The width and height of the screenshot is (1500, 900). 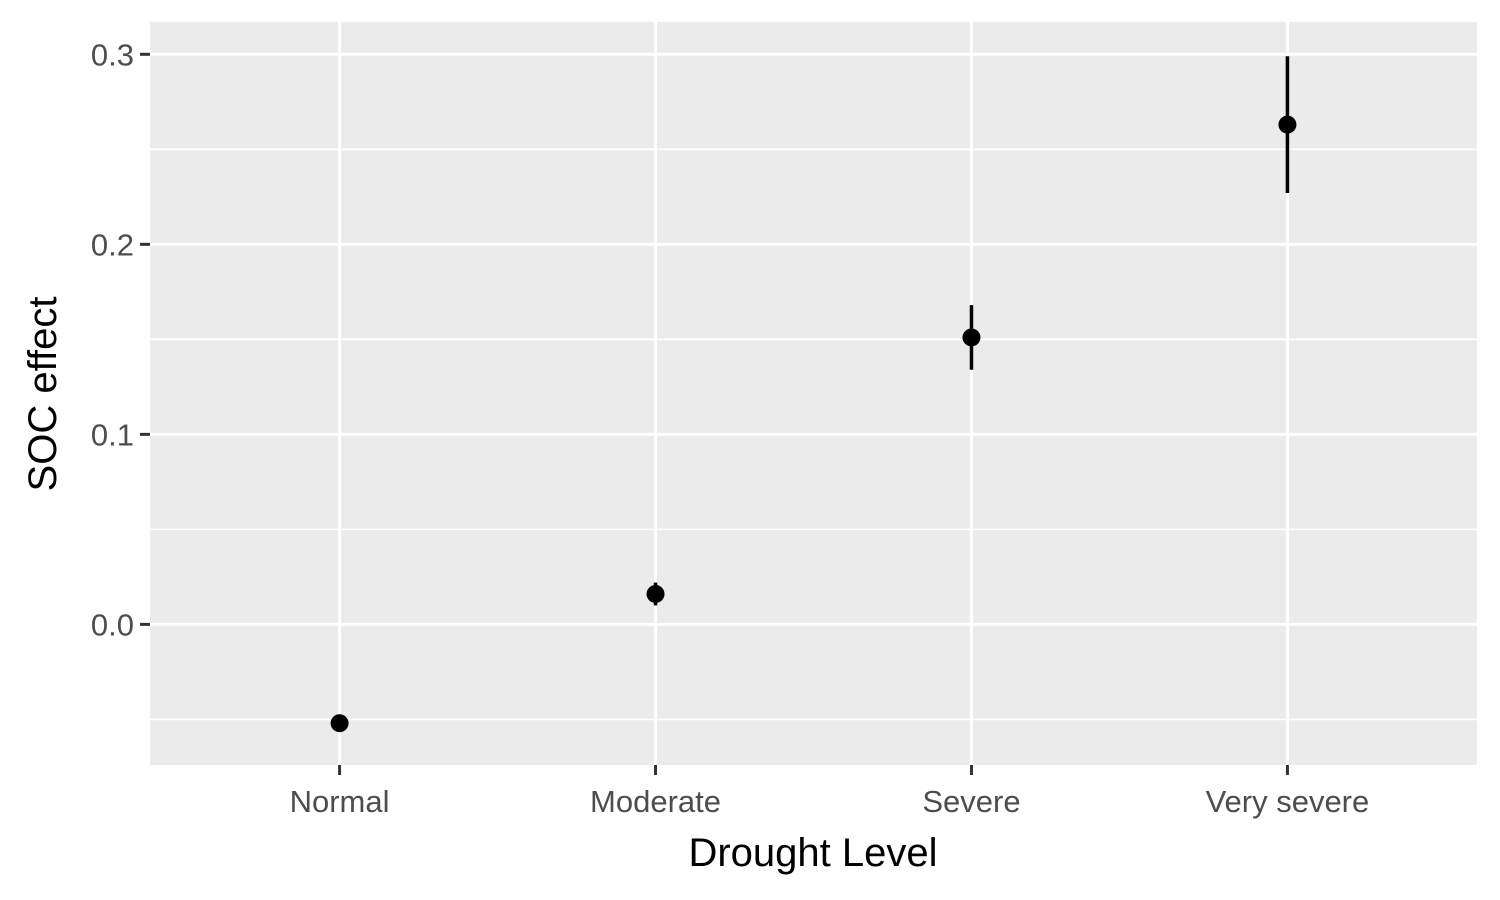 What do you see at coordinates (1288, 801) in the screenshot?
I see `x-tick-label: Very severe` at bounding box center [1288, 801].